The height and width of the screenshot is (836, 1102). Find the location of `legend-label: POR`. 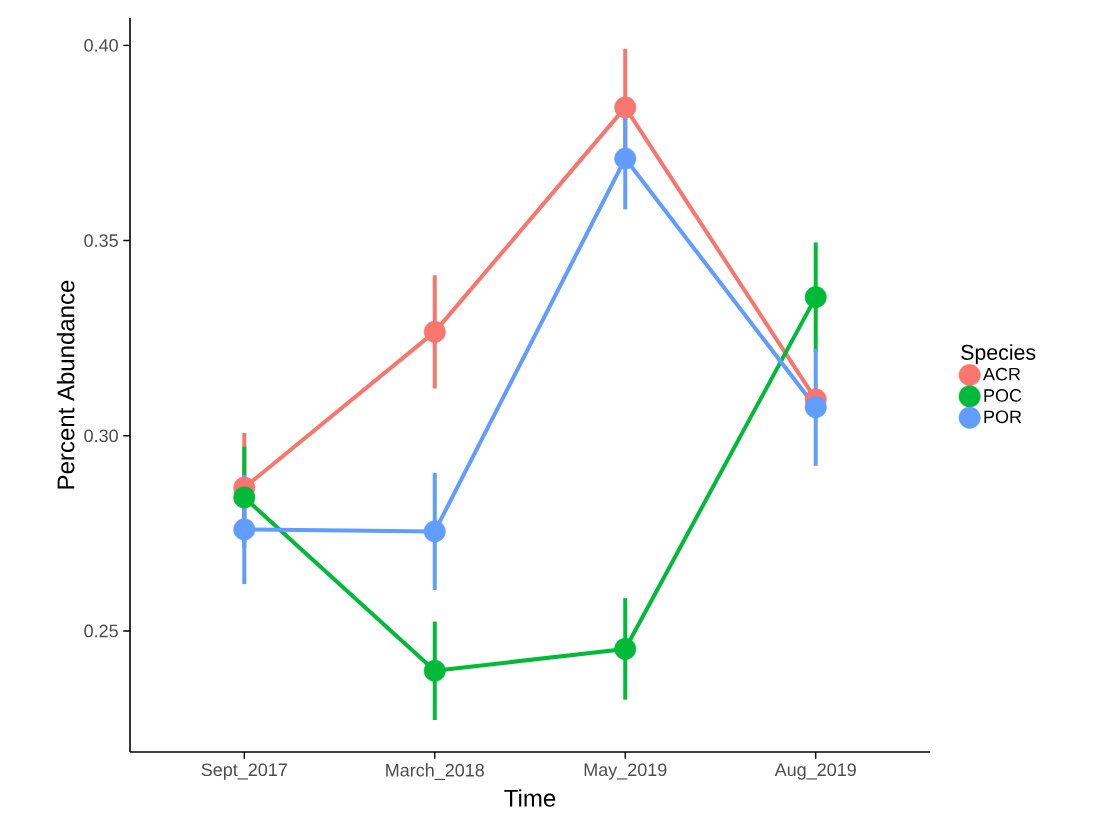

legend-label: POR is located at coordinates (1003, 417).